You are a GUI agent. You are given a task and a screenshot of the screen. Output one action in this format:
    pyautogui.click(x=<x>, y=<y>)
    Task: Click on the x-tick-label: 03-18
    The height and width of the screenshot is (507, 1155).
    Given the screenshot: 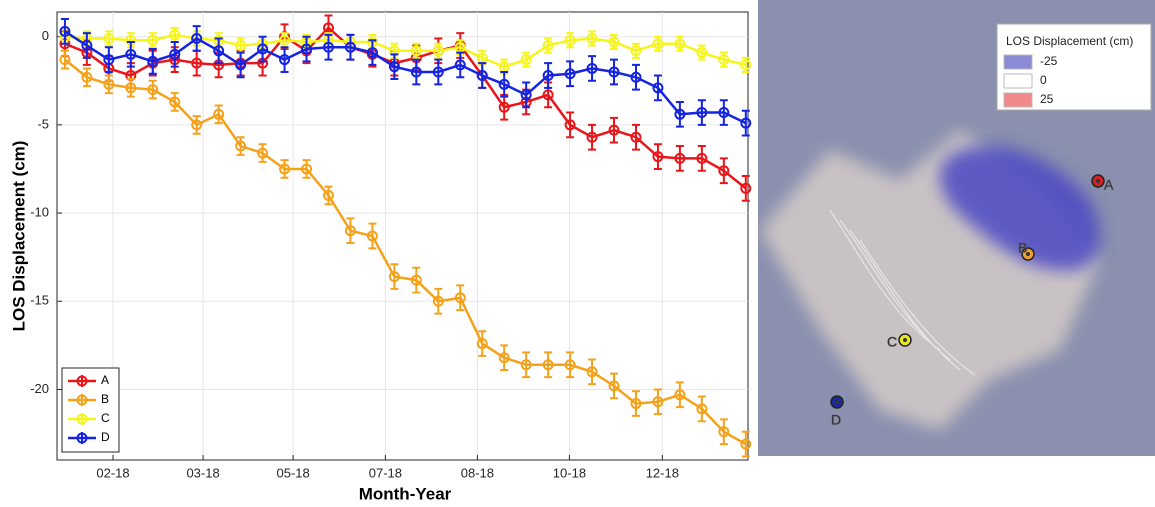 What is the action you would take?
    pyautogui.click(x=202, y=472)
    